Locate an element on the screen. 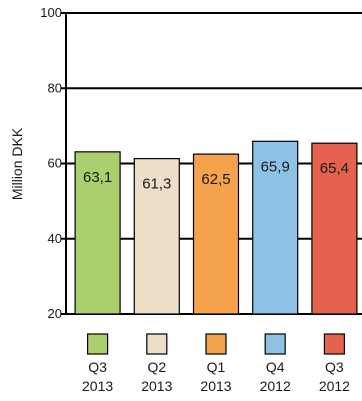  category-label-quarter-3: Q4 is located at coordinates (275, 367).